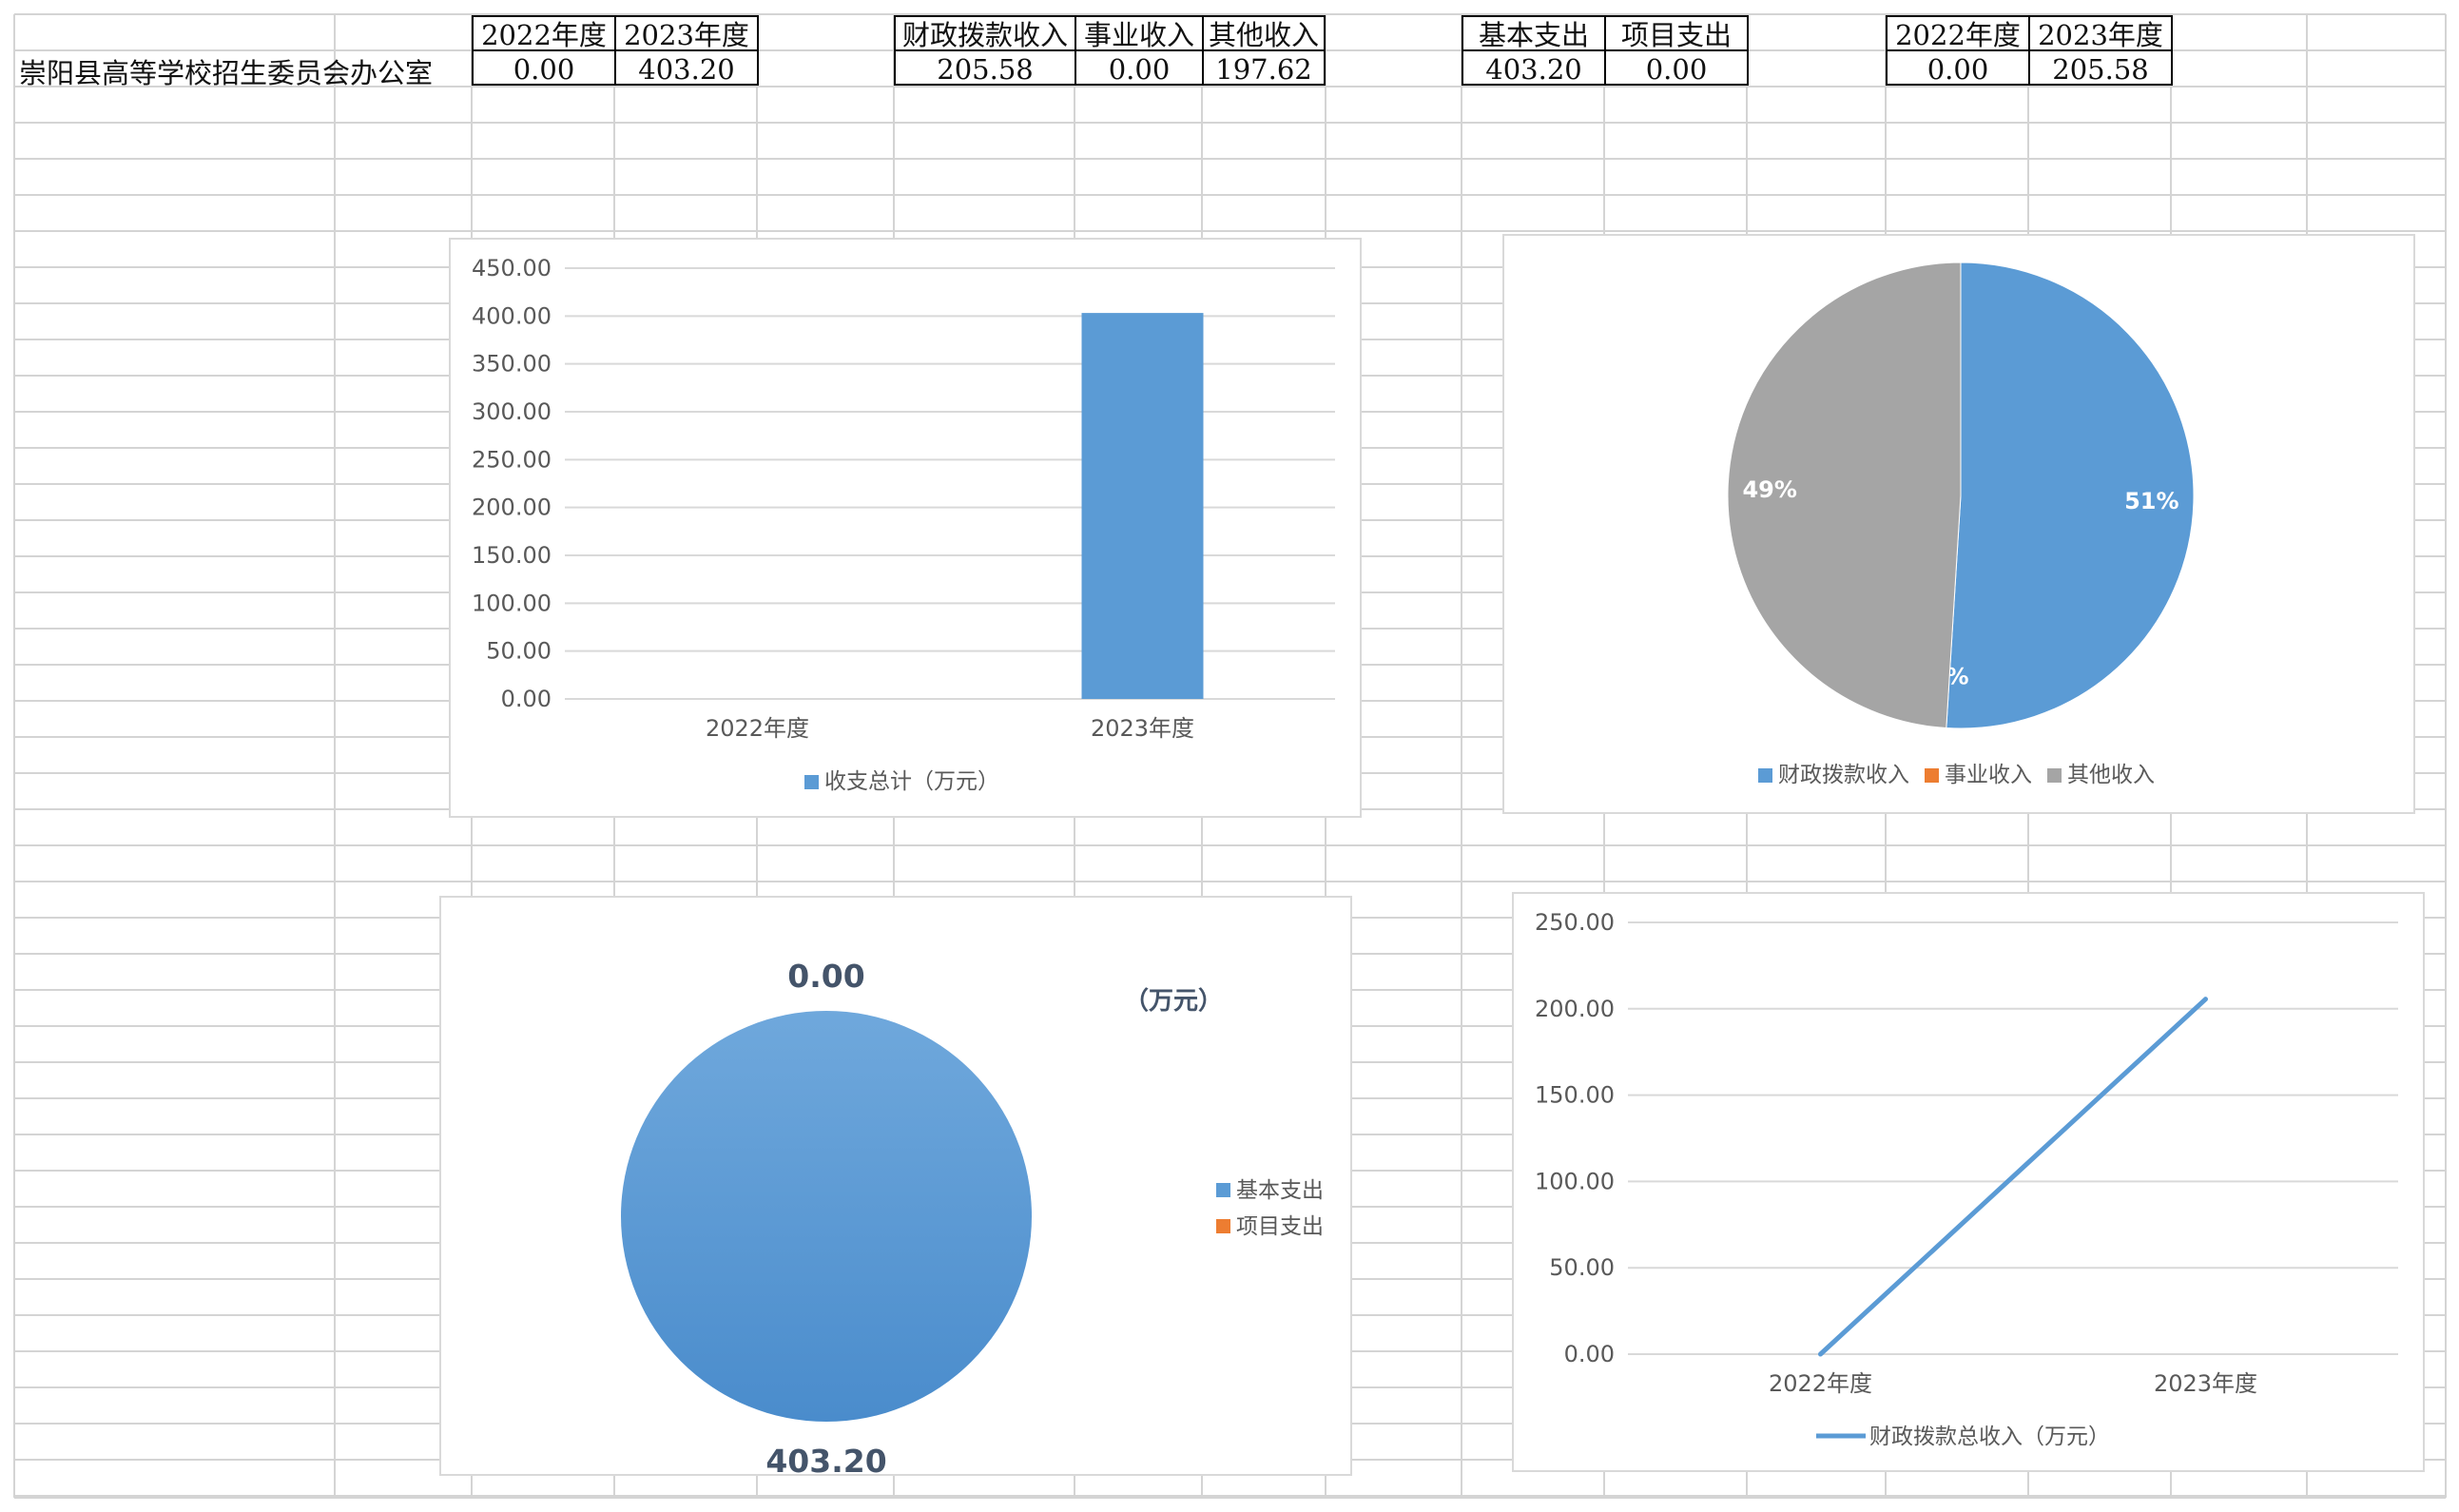  I want to click on table-total-header-2023: 2023年度, so click(687, 33).